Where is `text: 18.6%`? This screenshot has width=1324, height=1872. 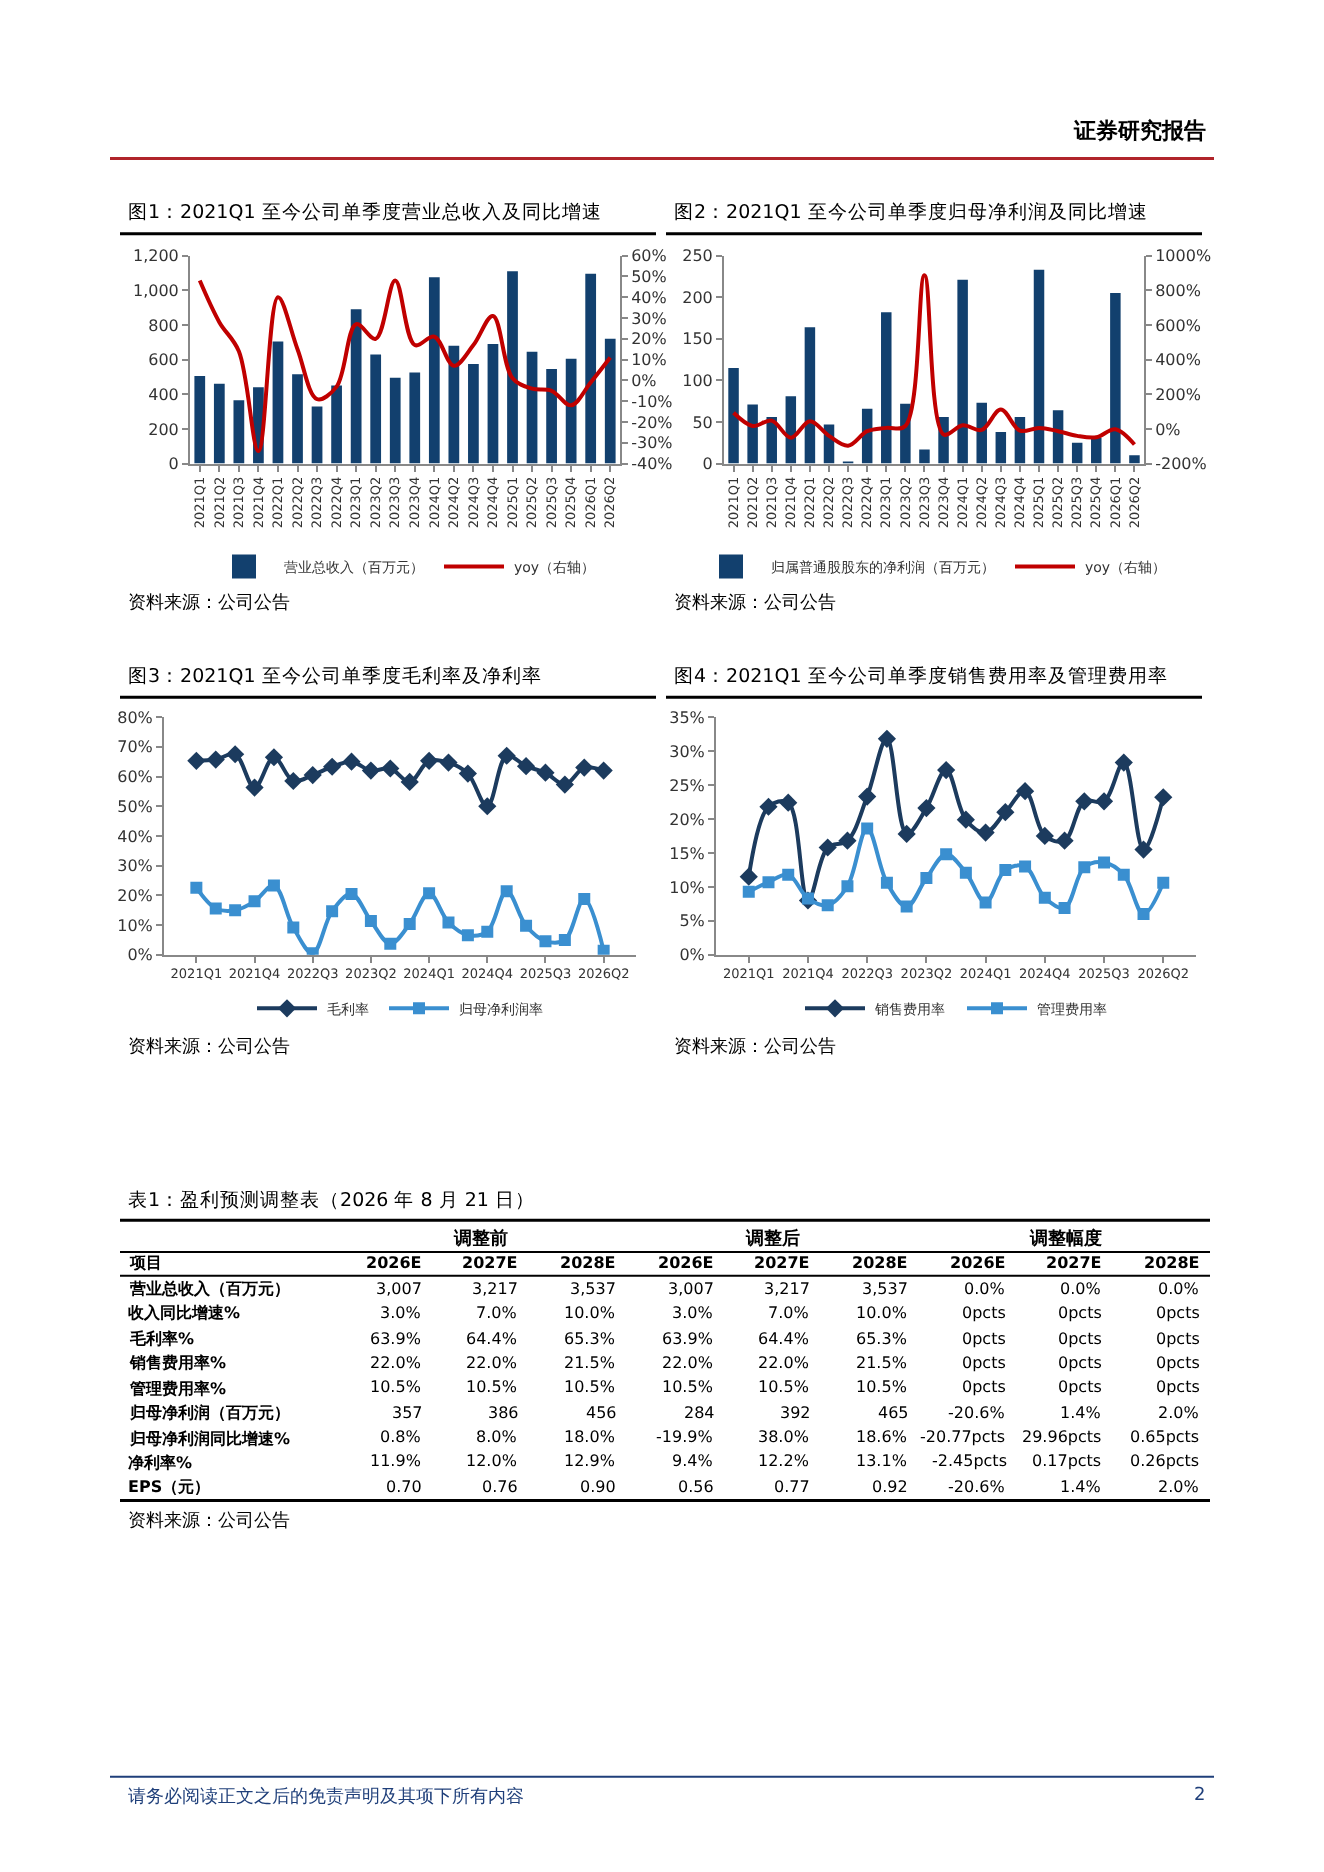 text: 18.6% is located at coordinates (881, 1437).